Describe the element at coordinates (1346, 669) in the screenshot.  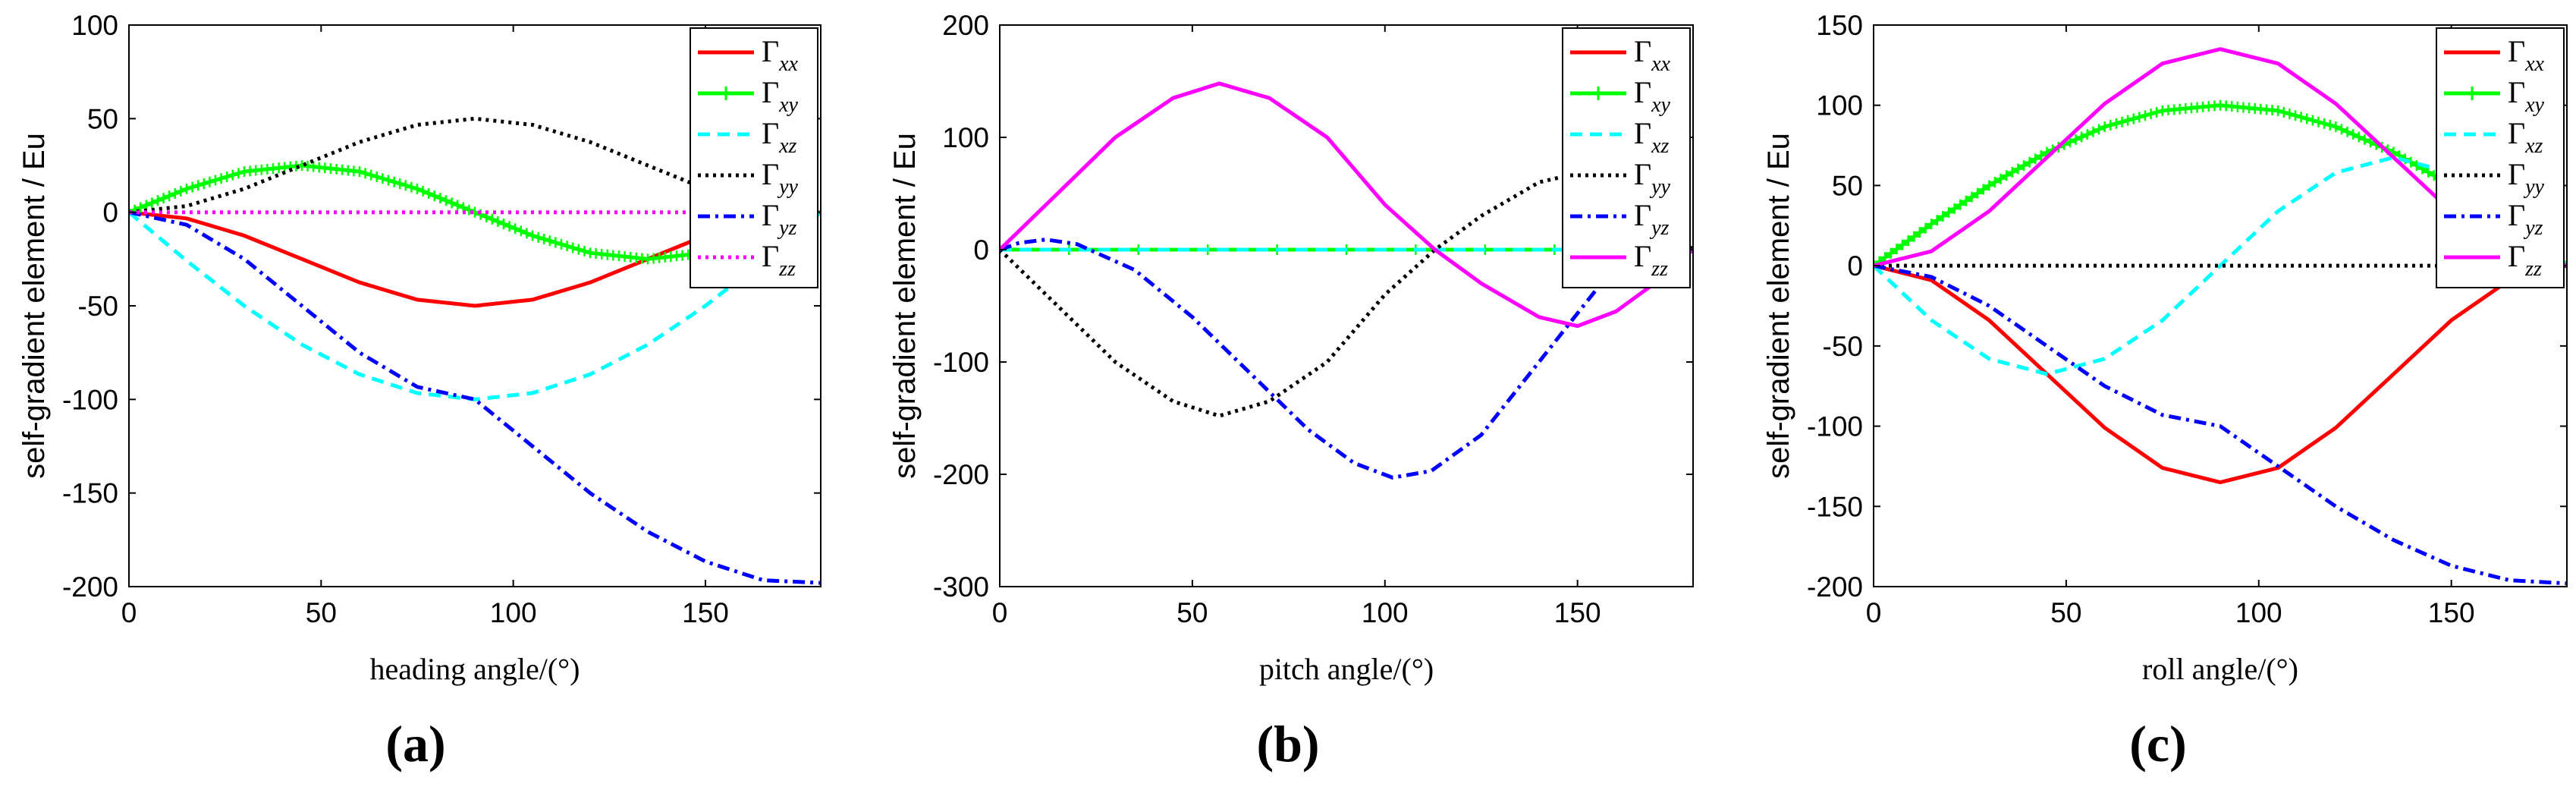
I see `x-axis-label: pitch angle/(°)` at that location.